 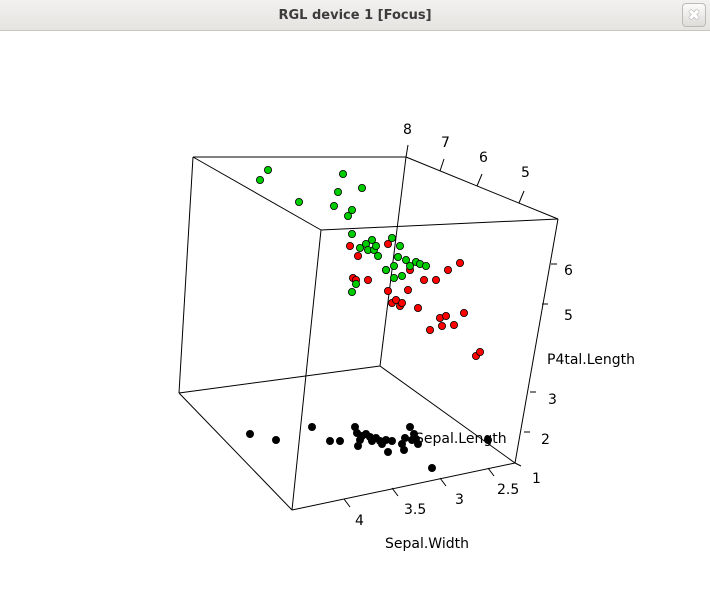 I want to click on x-tick-label: 4, so click(x=359, y=521).